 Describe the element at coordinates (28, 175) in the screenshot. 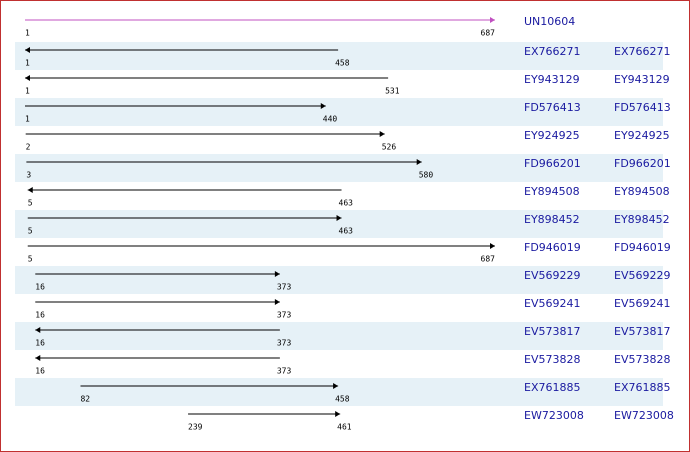

I see `start-label: 3` at that location.